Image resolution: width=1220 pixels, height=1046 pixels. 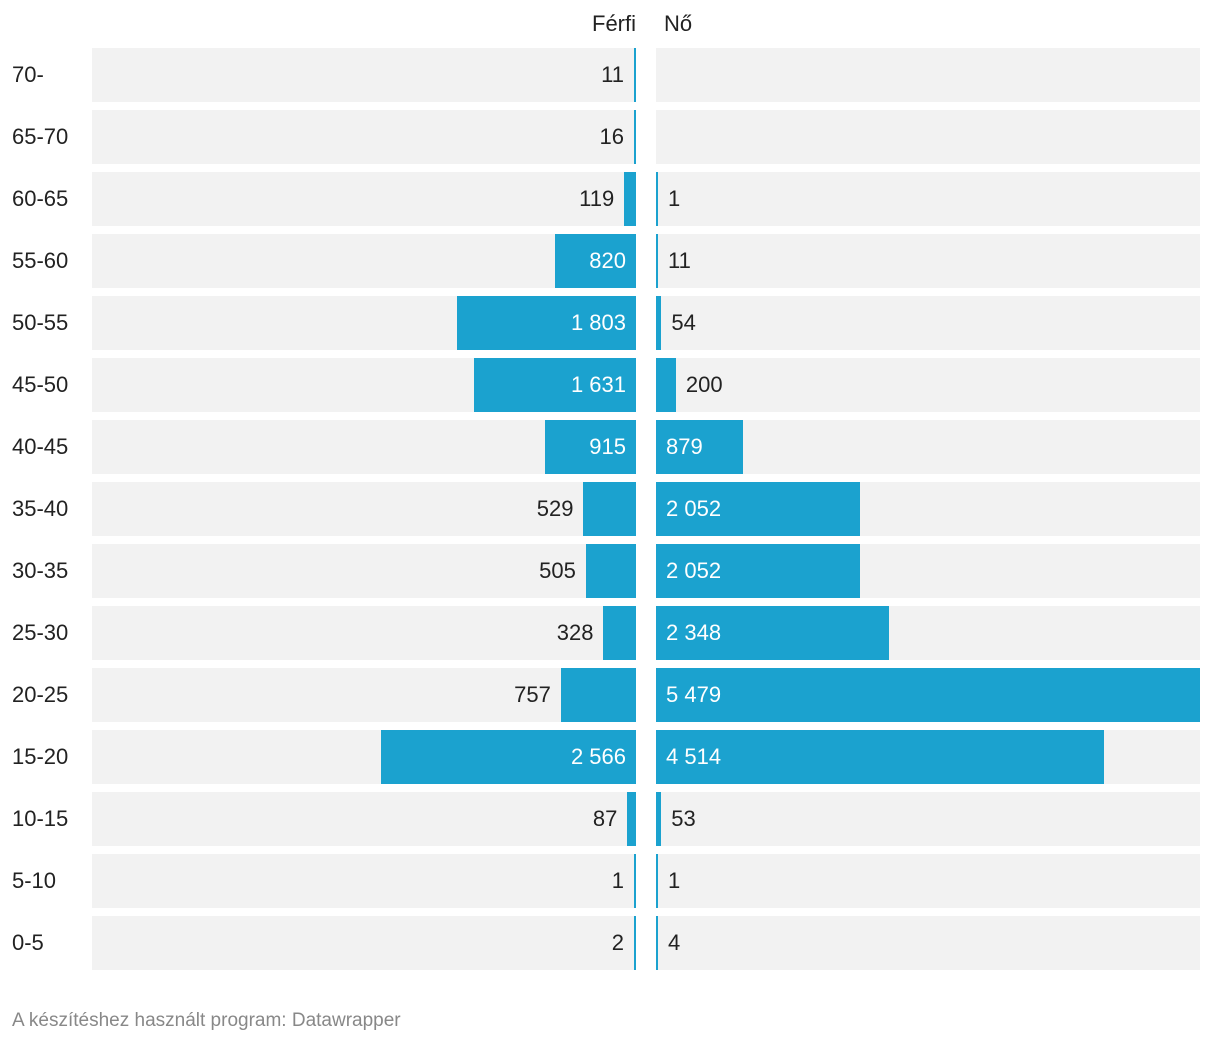 I want to click on male-value-label: 1 803, so click(x=598, y=322).